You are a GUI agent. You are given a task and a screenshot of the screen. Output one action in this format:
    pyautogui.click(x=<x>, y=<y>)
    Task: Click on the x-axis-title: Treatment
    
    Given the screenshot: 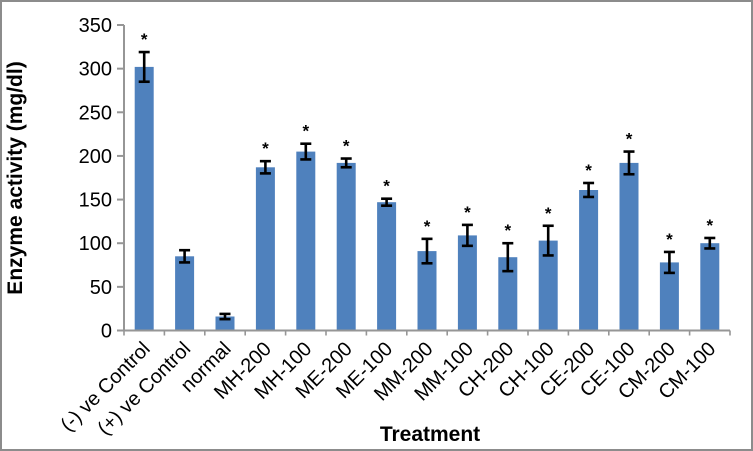 What is the action you would take?
    pyautogui.click(x=430, y=434)
    